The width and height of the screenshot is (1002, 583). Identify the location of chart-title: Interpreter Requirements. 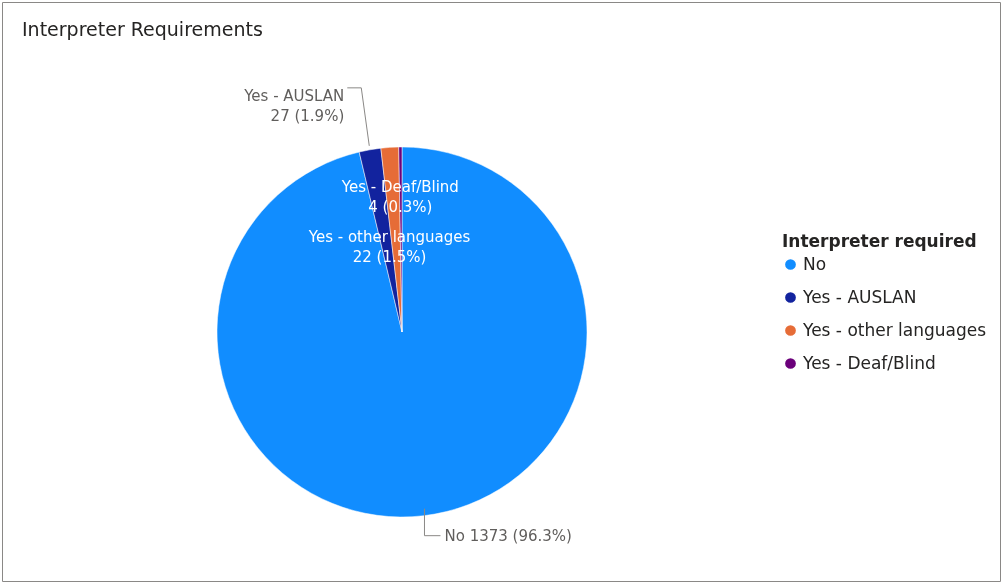
(142, 29).